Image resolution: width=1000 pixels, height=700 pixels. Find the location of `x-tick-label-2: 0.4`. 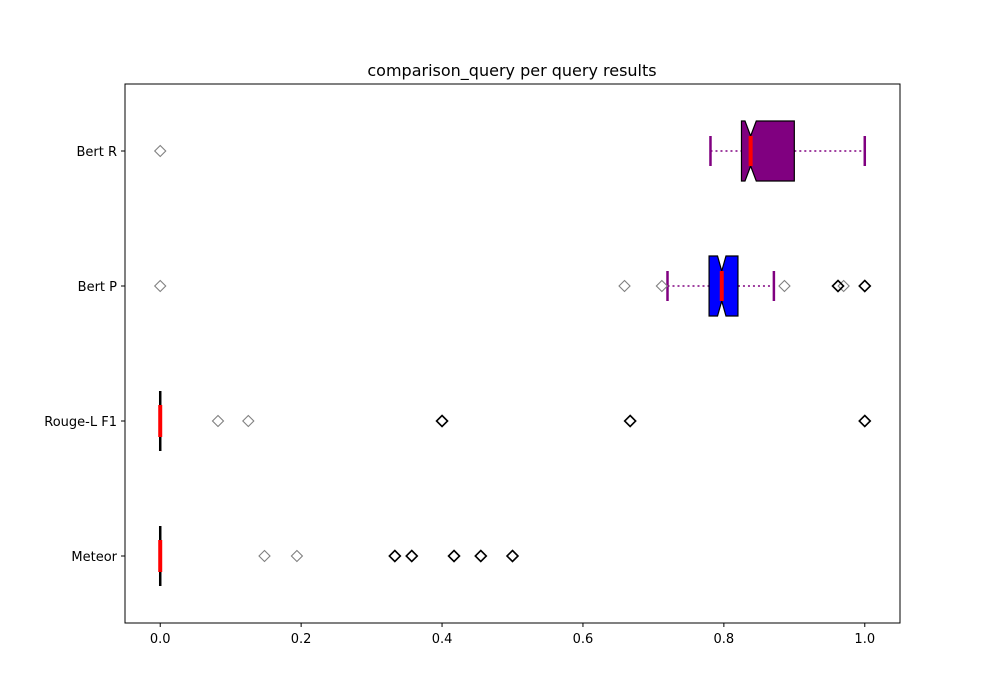

x-tick-label-2: 0.4 is located at coordinates (442, 639).